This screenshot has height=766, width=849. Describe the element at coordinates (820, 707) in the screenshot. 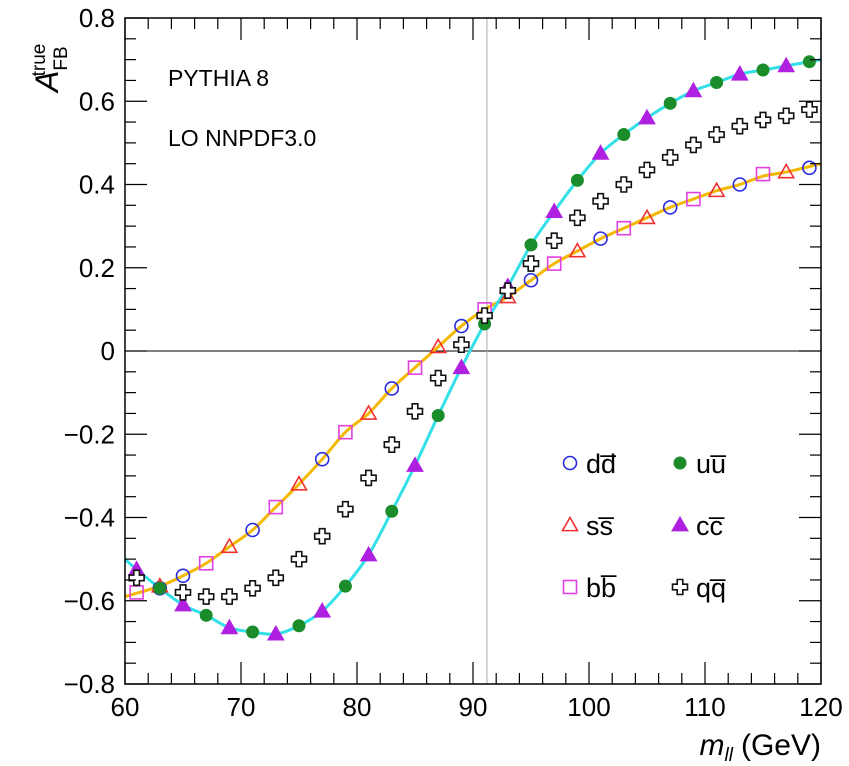

I see `x-tick-label: 120` at that location.